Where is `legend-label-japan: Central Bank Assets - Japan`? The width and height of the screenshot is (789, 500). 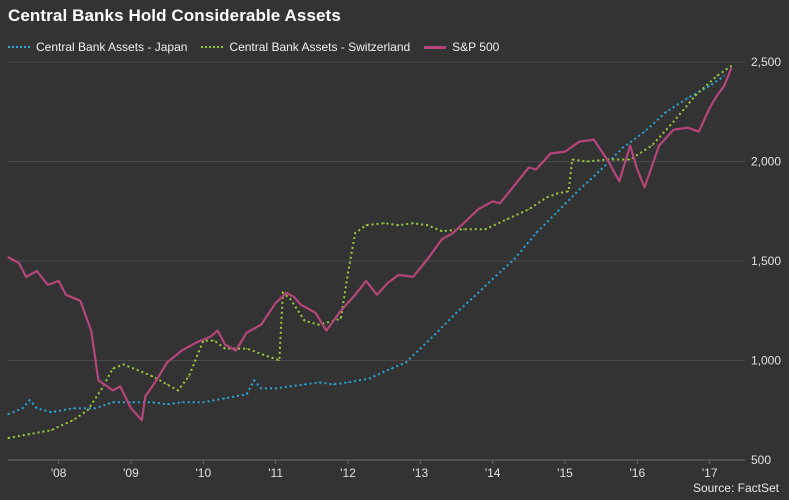 legend-label-japan: Central Bank Assets - Japan is located at coordinates (112, 47).